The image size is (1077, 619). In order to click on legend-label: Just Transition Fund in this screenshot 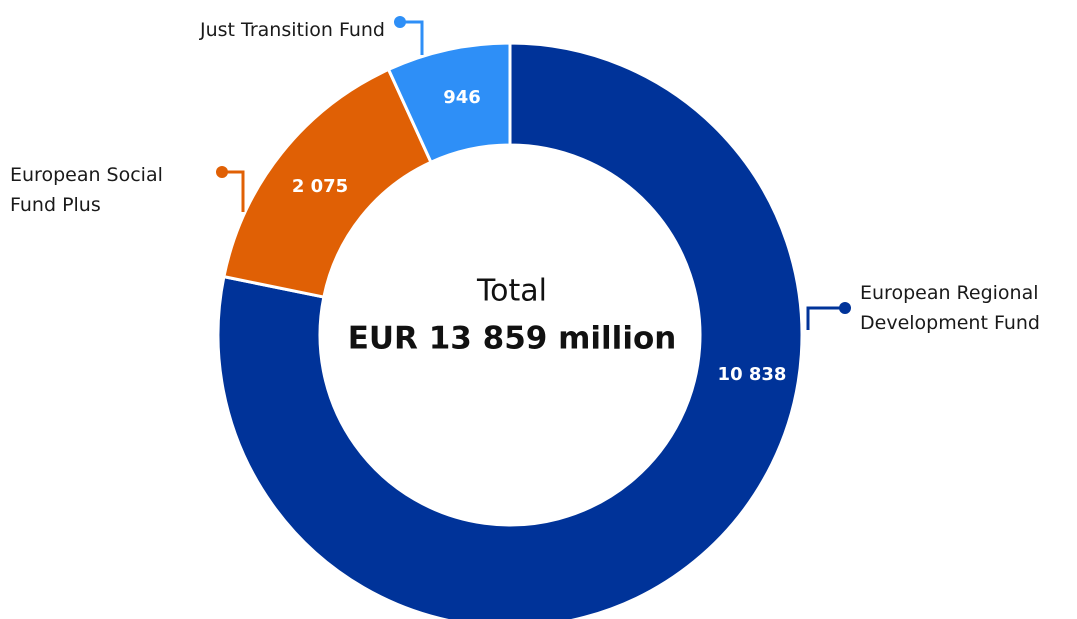, I will do `click(292, 30)`.